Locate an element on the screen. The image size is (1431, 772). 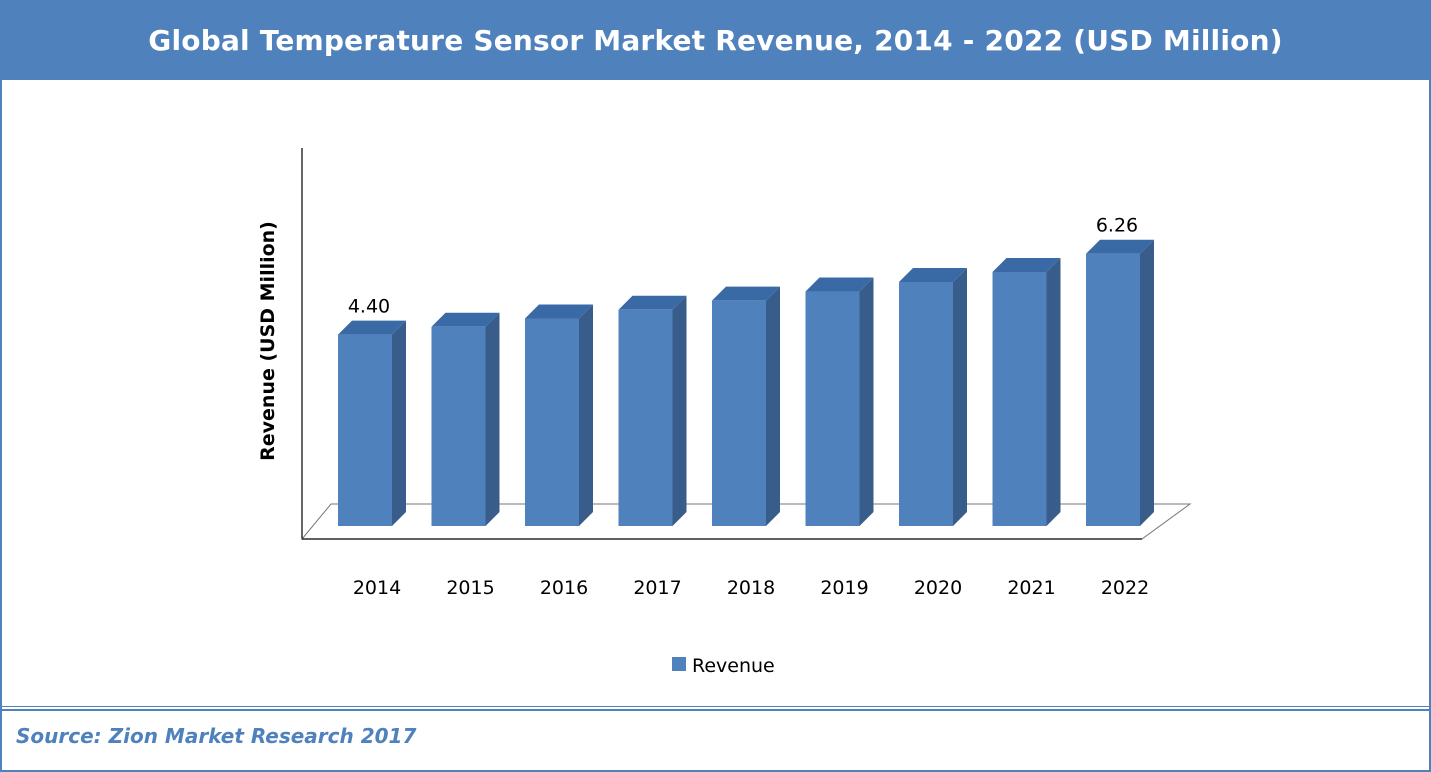
bar-2022 is located at coordinates (1120, 382).